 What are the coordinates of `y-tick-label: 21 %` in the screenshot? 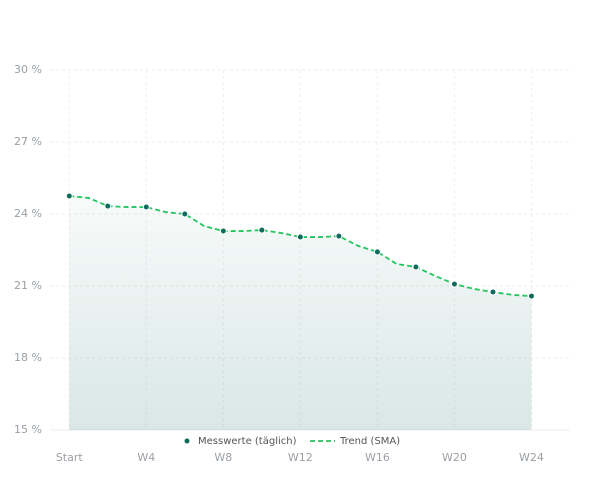 It's located at (28, 285).